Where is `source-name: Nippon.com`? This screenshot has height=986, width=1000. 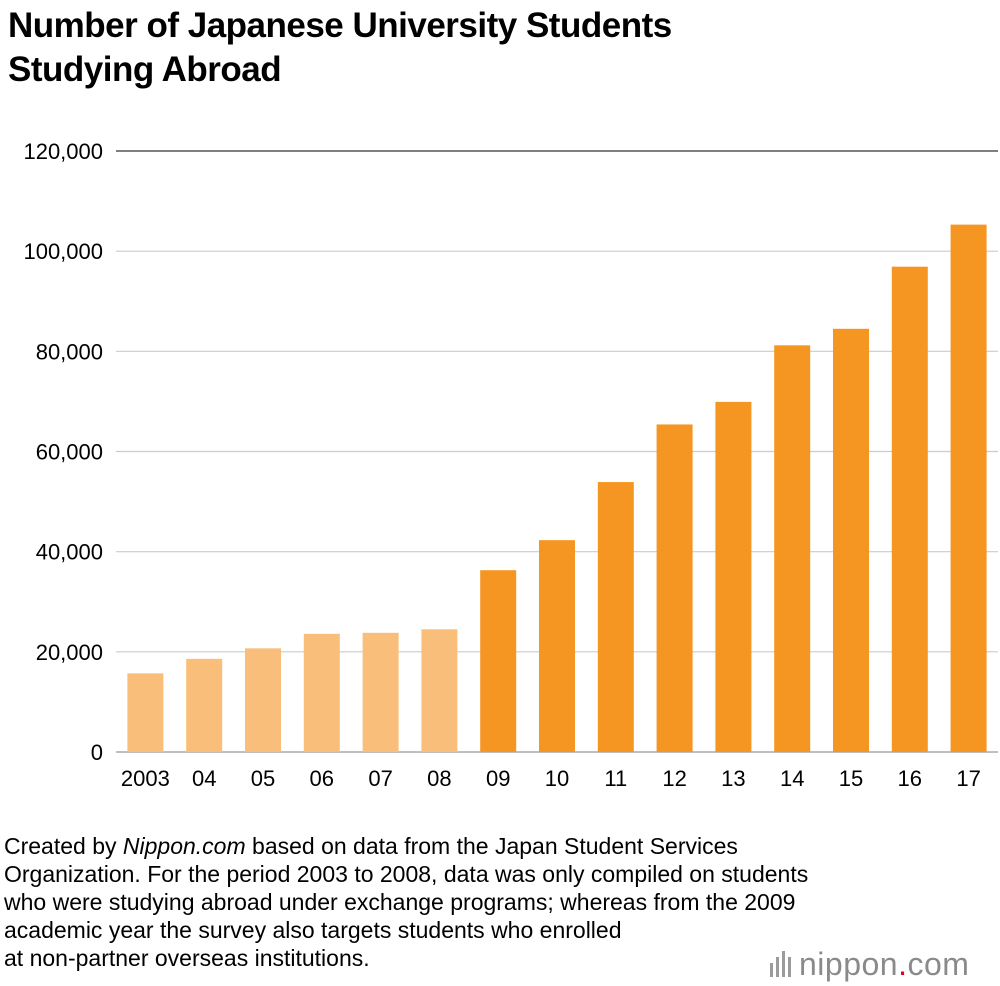 source-name: Nippon.com is located at coordinates (184, 846).